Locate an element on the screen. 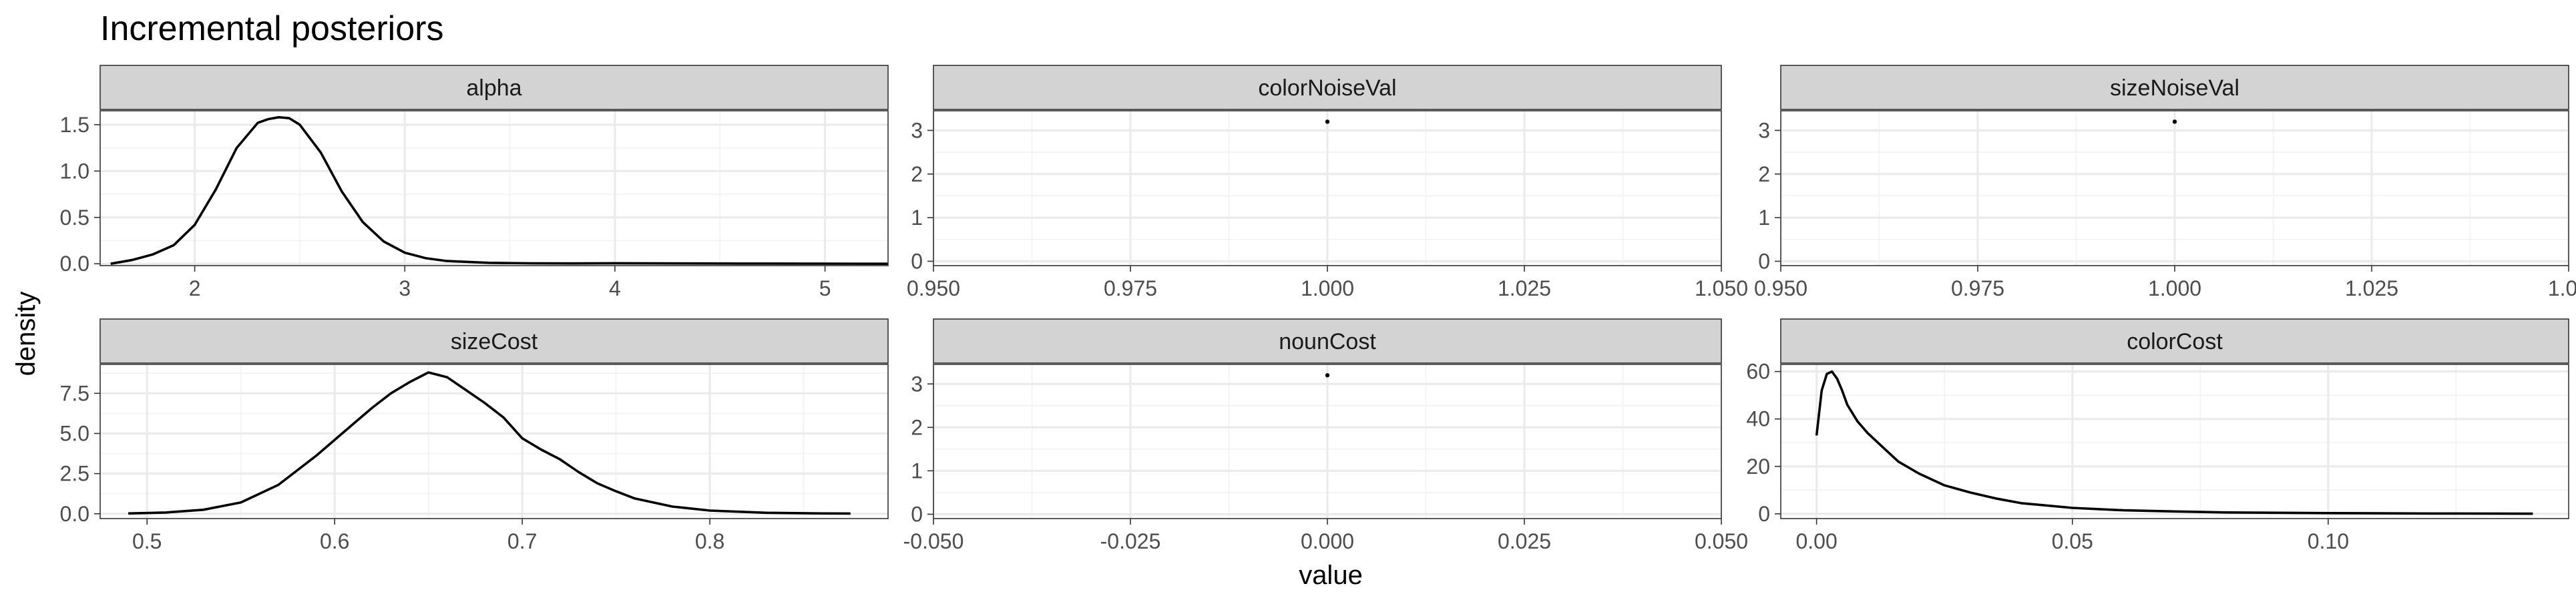 Image resolution: width=2576 pixels, height=606 pixels. strip-sizecost is located at coordinates (494, 341).